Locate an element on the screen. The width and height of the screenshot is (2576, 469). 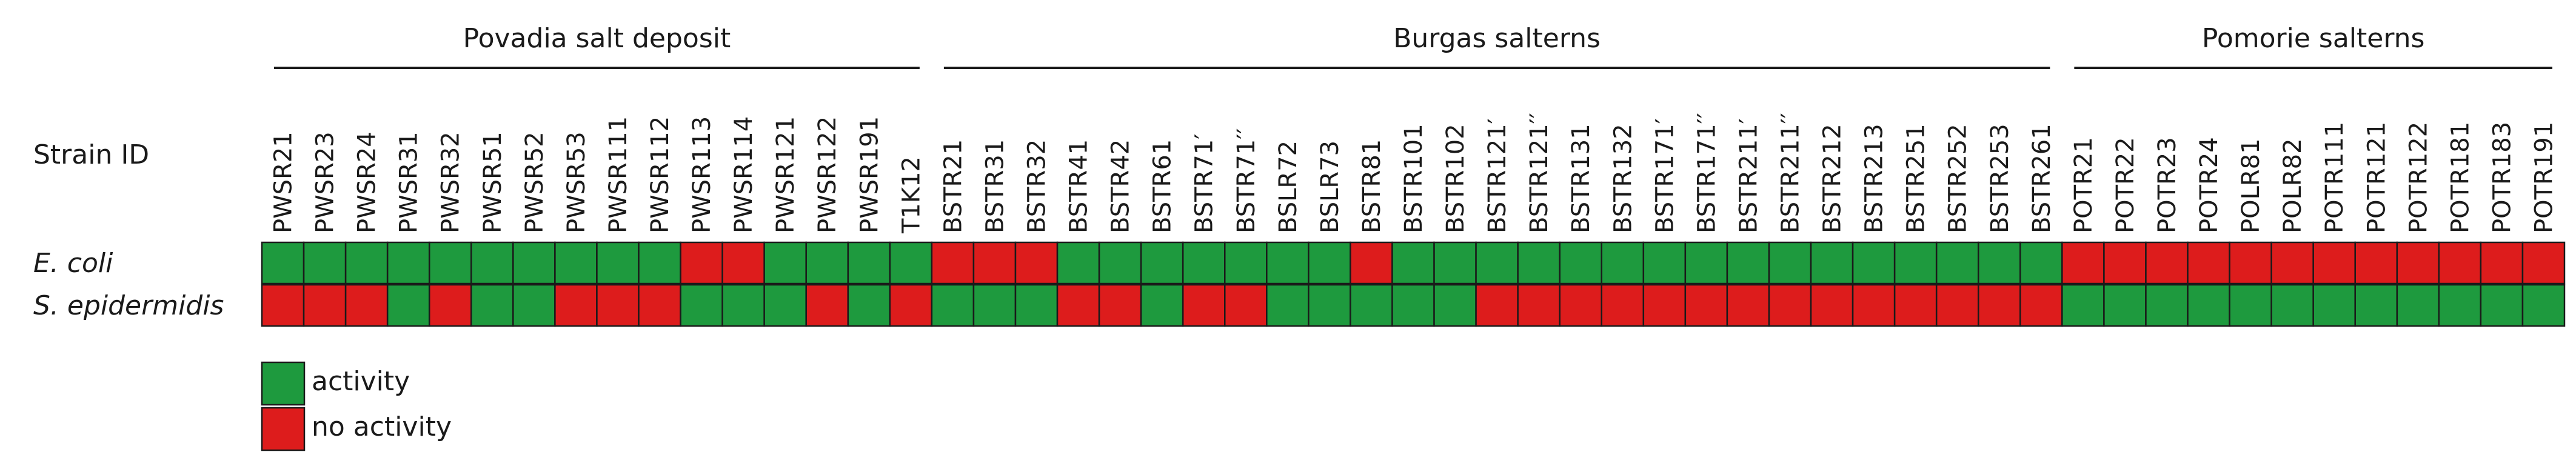
column-label: PWSR113 is located at coordinates (702, 174).